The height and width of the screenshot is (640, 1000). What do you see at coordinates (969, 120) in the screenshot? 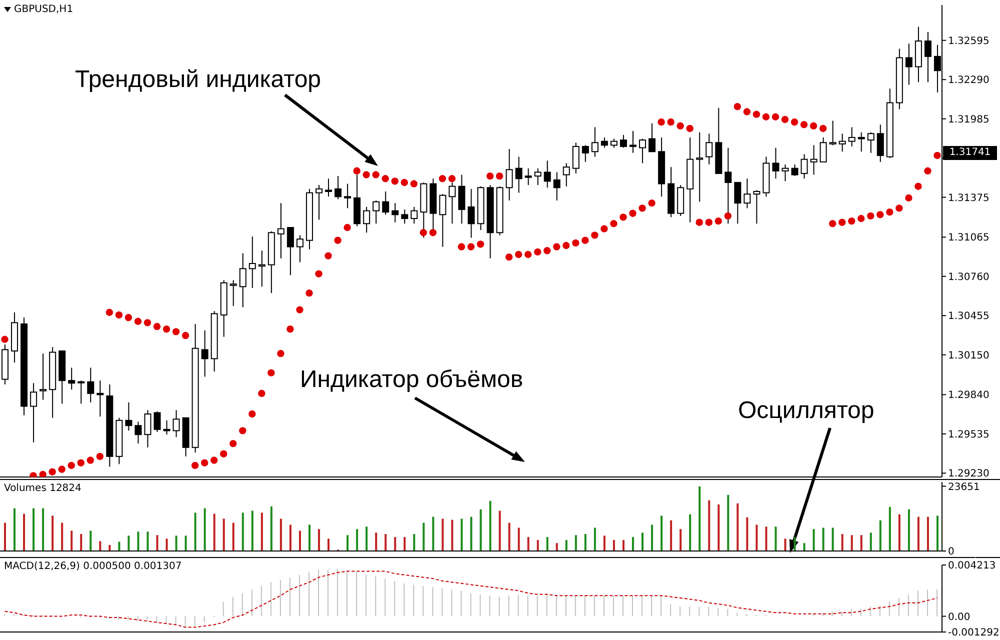
I see `y-tick-label: 1.31985` at bounding box center [969, 120].